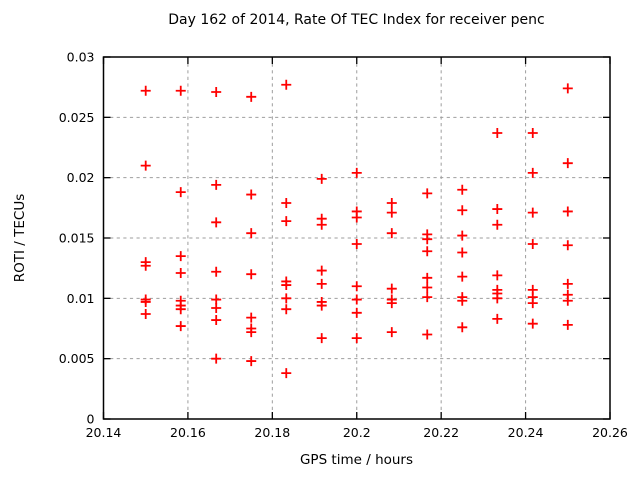  Describe the element at coordinates (77, 358) in the screenshot. I see `y-tick-label: 0.005` at that location.